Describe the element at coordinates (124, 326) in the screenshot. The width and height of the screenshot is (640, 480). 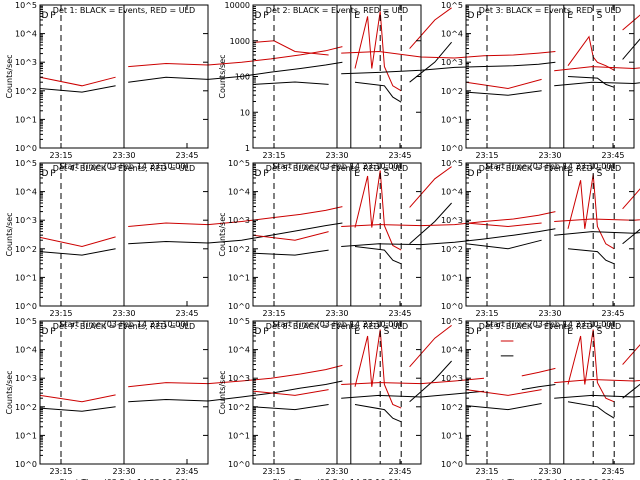
I see `panel-title: Det 7: BLACK = Events, RED = ULD` at that location.